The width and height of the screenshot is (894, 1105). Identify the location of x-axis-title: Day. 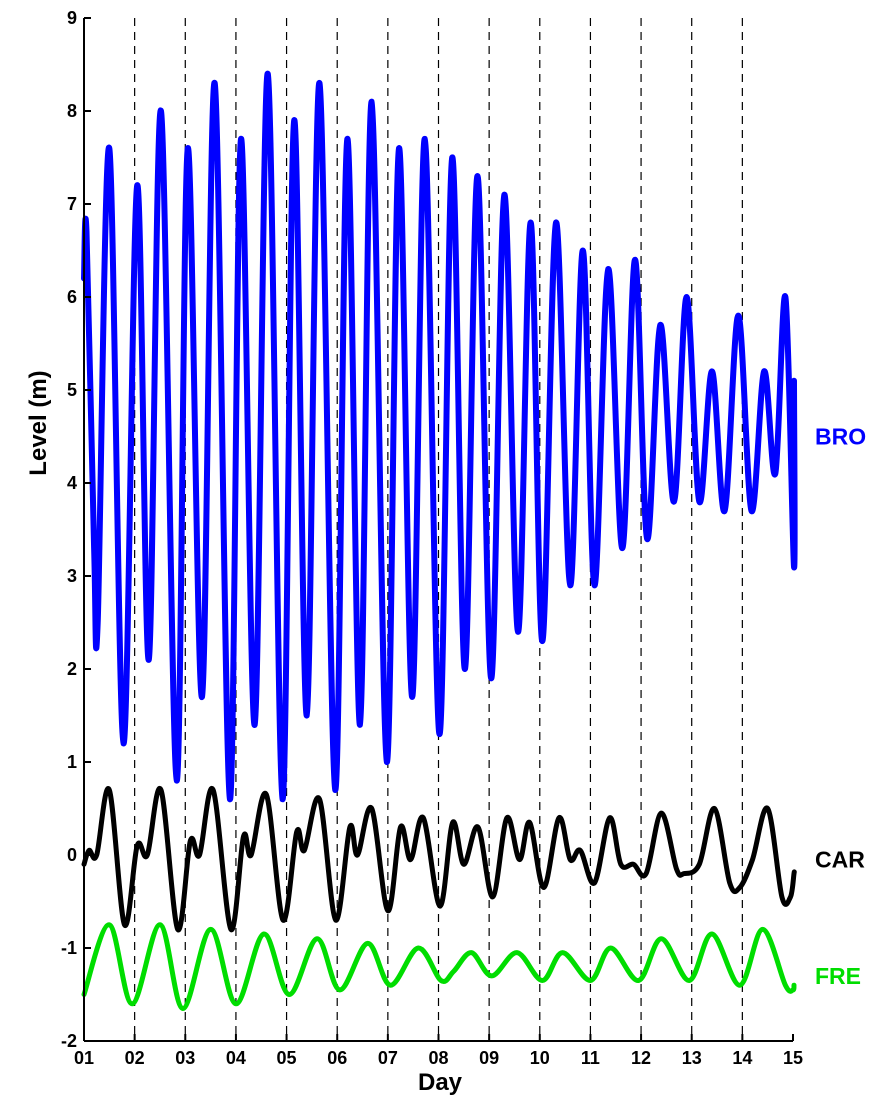
(440, 1082).